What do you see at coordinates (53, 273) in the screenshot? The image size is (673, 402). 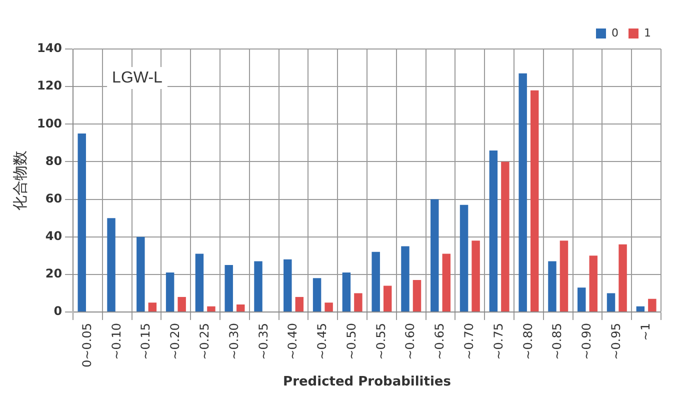 I see `y-tick-label: 20` at bounding box center [53, 273].